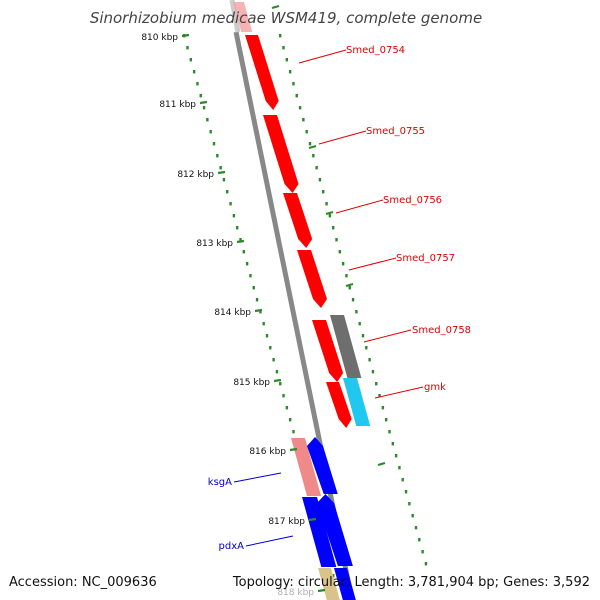 The width and height of the screenshot is (600, 600). I want to click on tick-label: 810 kbp, so click(159, 38).